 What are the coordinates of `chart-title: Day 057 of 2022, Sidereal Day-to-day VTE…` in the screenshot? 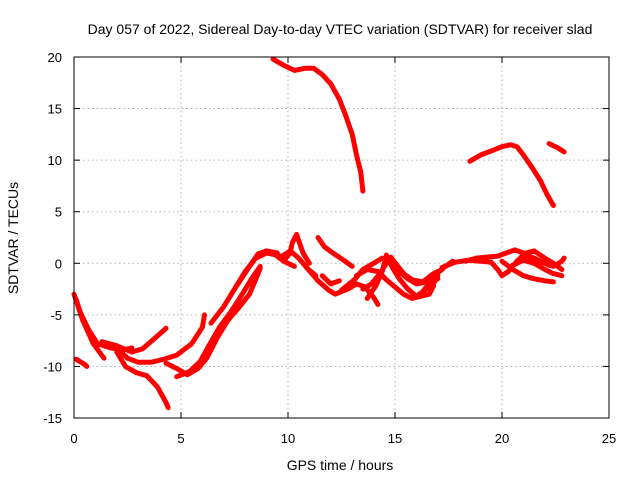 It's located at (340, 29).